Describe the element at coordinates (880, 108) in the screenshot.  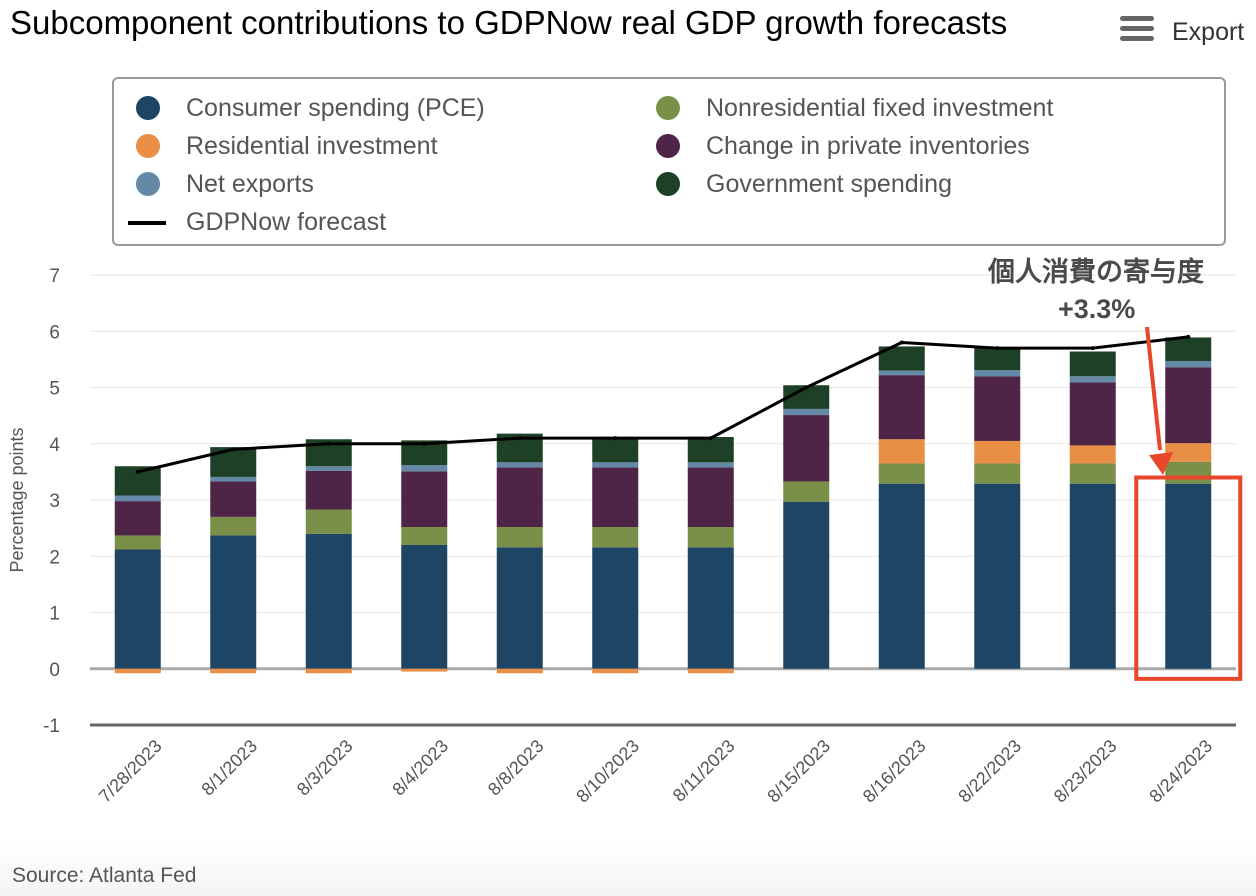
I see `legend-label: Nonresidential fixed investment` at that location.